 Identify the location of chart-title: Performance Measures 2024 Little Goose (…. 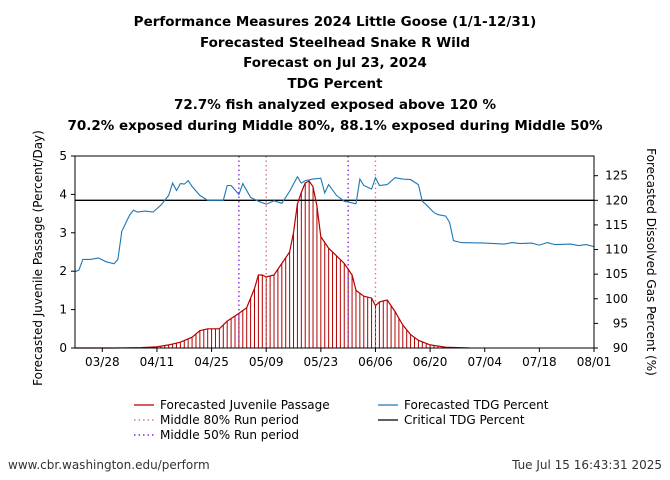
(335, 22).